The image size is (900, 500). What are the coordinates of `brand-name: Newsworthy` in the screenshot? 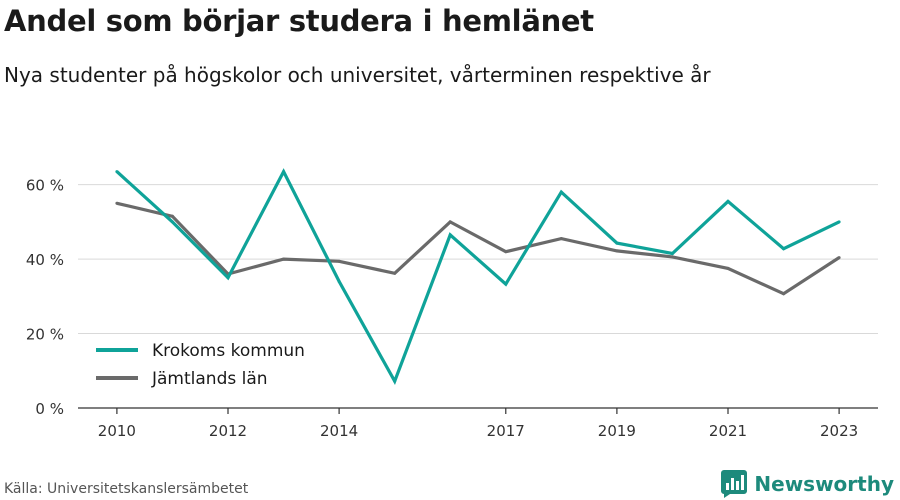 It's located at (824, 484).